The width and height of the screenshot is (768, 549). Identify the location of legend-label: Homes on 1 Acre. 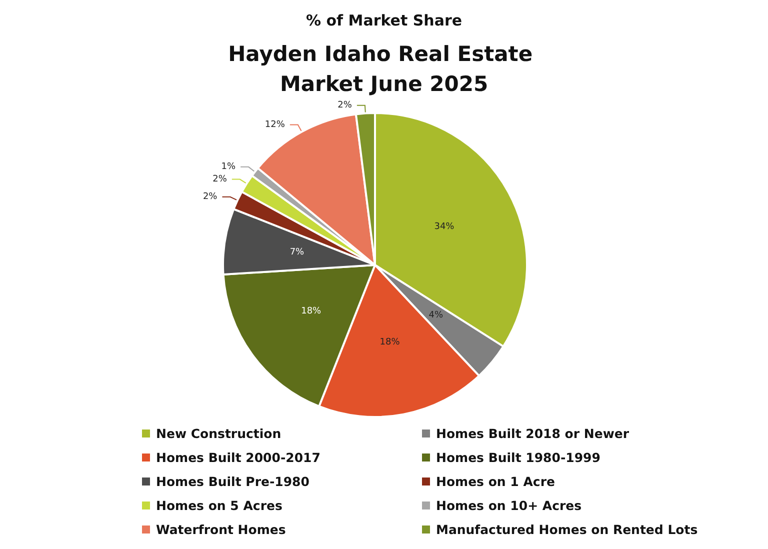
(495, 481).